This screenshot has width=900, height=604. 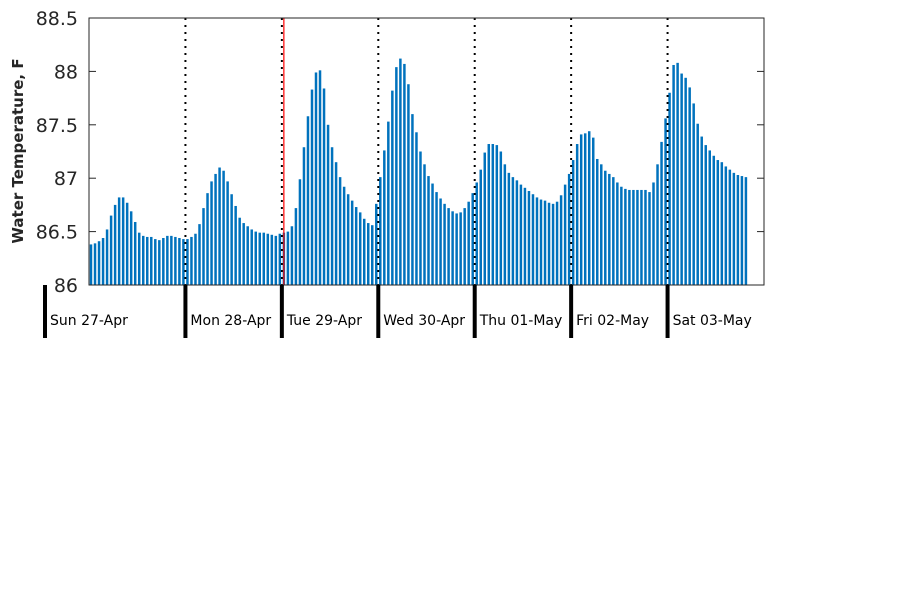 I want to click on y-tick-label: 87.5, so click(x=57, y=126).